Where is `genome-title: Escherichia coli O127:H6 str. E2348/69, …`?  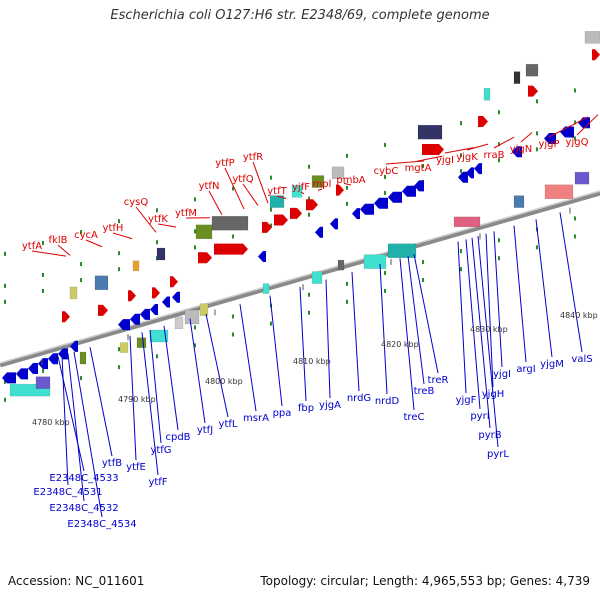
genome-title: Escherichia coli O127:H6 str. E2348/69, … is located at coordinates (300, 15).